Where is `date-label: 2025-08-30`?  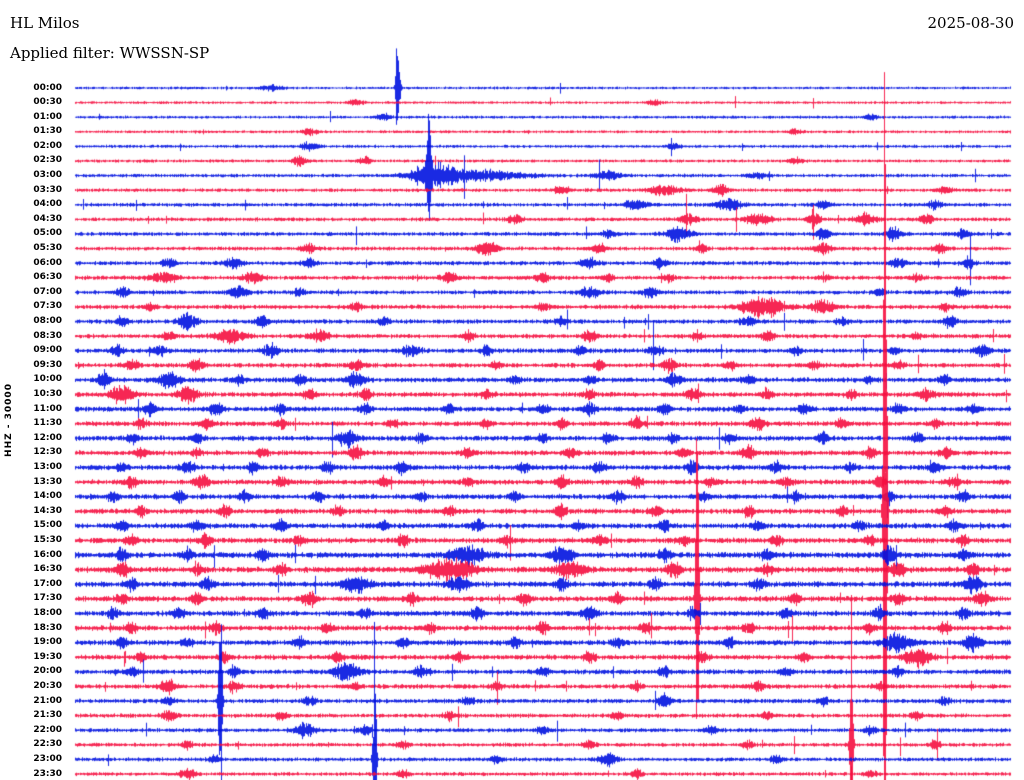
date-label: 2025-08-30 is located at coordinates (970, 23).